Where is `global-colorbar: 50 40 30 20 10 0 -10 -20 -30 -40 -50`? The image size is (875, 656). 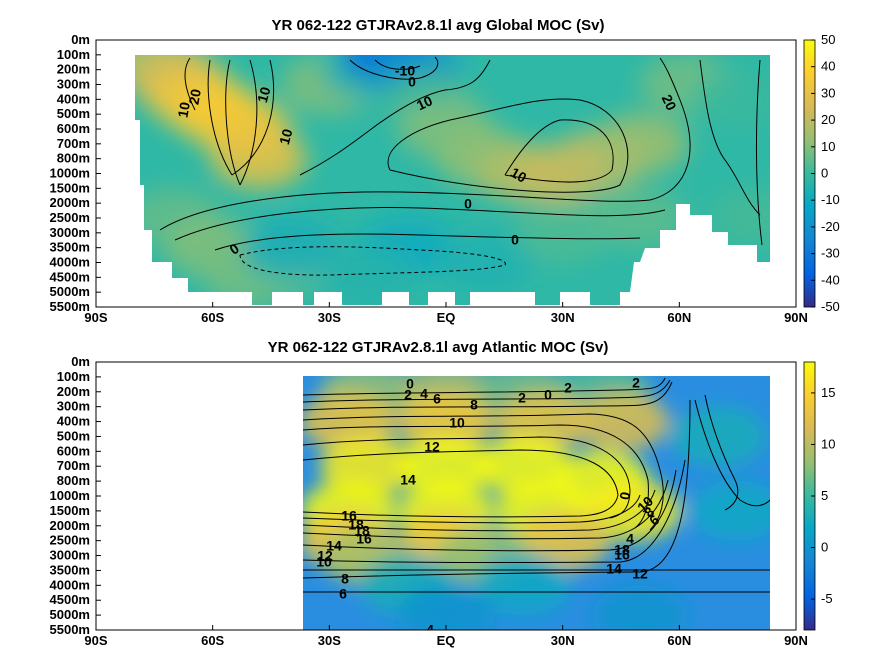
global-colorbar: 50 40 30 20 10 0 -10 -20 -30 -40 -50 is located at coordinates (821, 173).